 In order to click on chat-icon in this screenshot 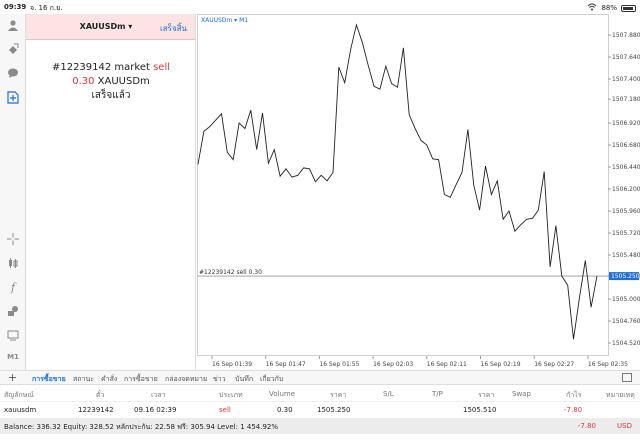, I will do `click(13, 73)`.